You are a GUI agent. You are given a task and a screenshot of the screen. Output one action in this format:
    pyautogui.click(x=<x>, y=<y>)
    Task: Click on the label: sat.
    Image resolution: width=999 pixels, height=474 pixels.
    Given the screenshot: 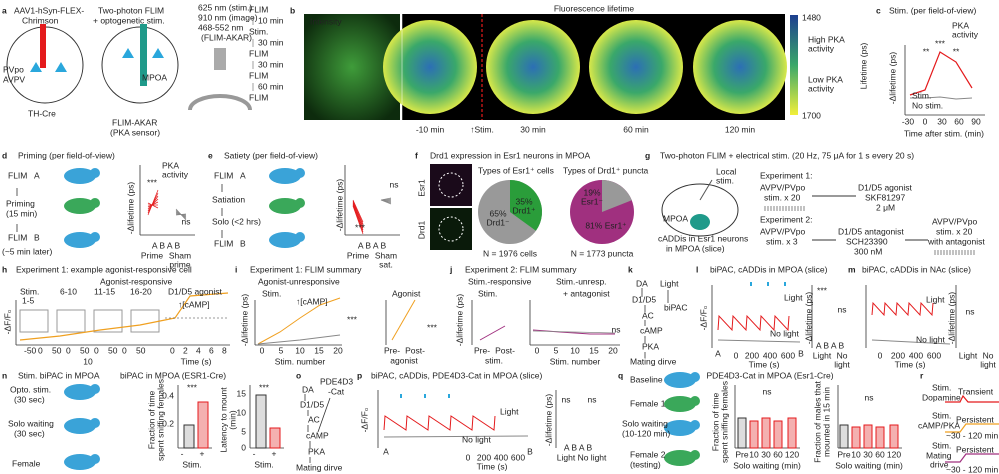 What is the action you would take?
    pyautogui.click(x=386, y=264)
    